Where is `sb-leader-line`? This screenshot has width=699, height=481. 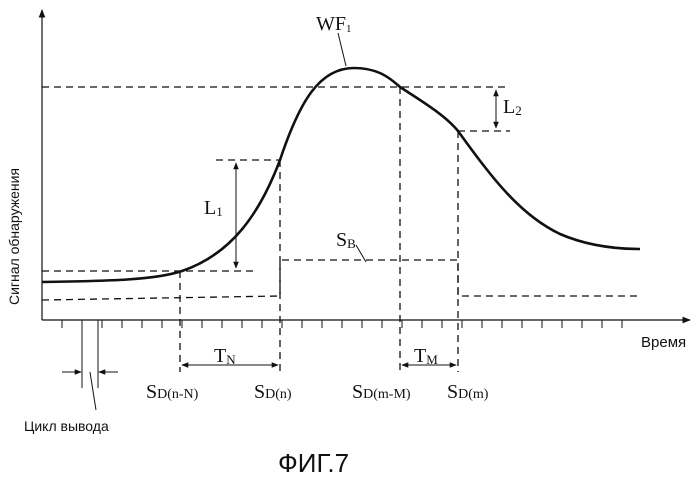 sb-leader-line is located at coordinates (361, 253).